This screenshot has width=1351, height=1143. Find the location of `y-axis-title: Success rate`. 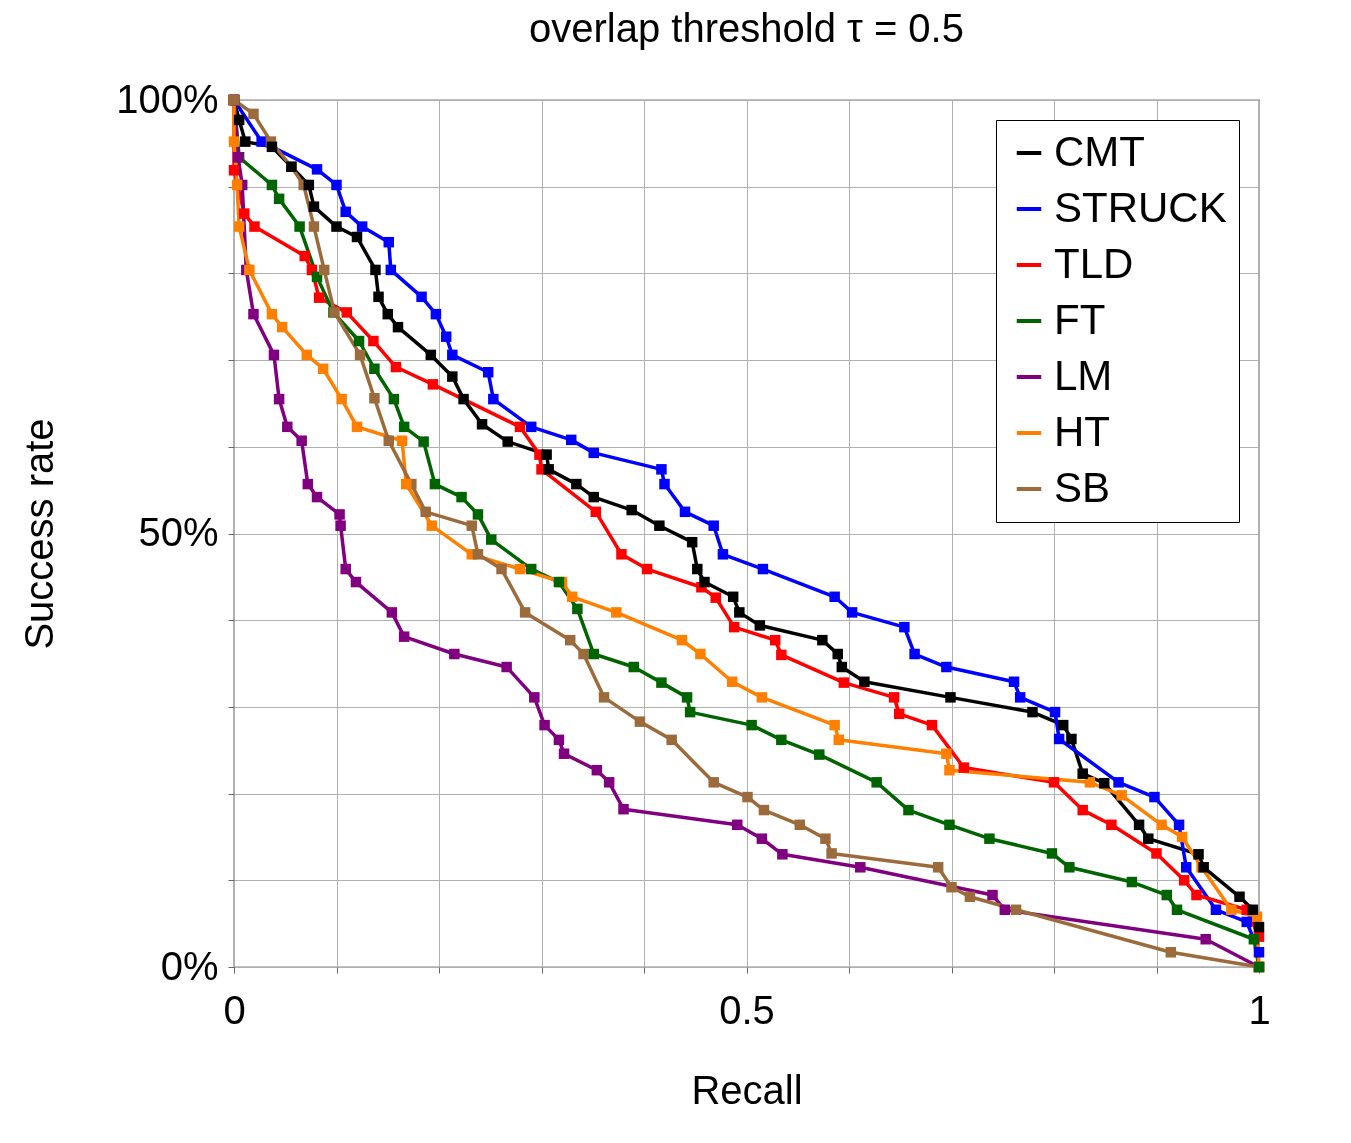

y-axis-title: Success rate is located at coordinates (39, 534).